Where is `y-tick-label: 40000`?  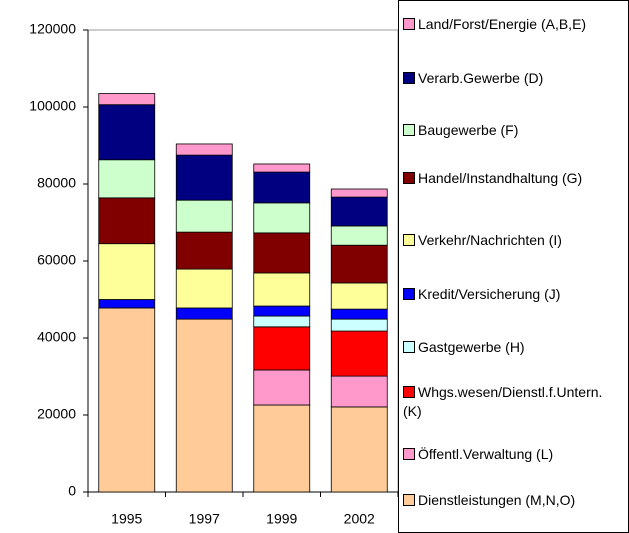 y-tick-label: 40000 is located at coordinates (56, 337).